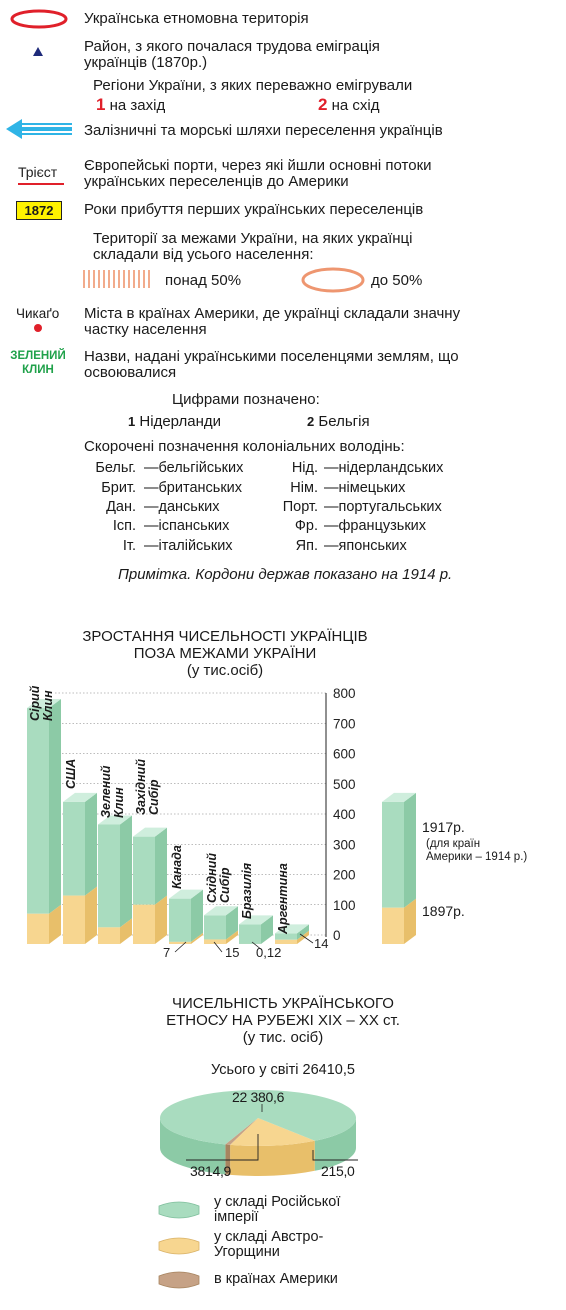 This screenshot has width=566, height=1310. Describe the element at coordinates (277, 1209) in the screenshot. I see `pie-legend-russia: у складі Російської імперії` at that location.